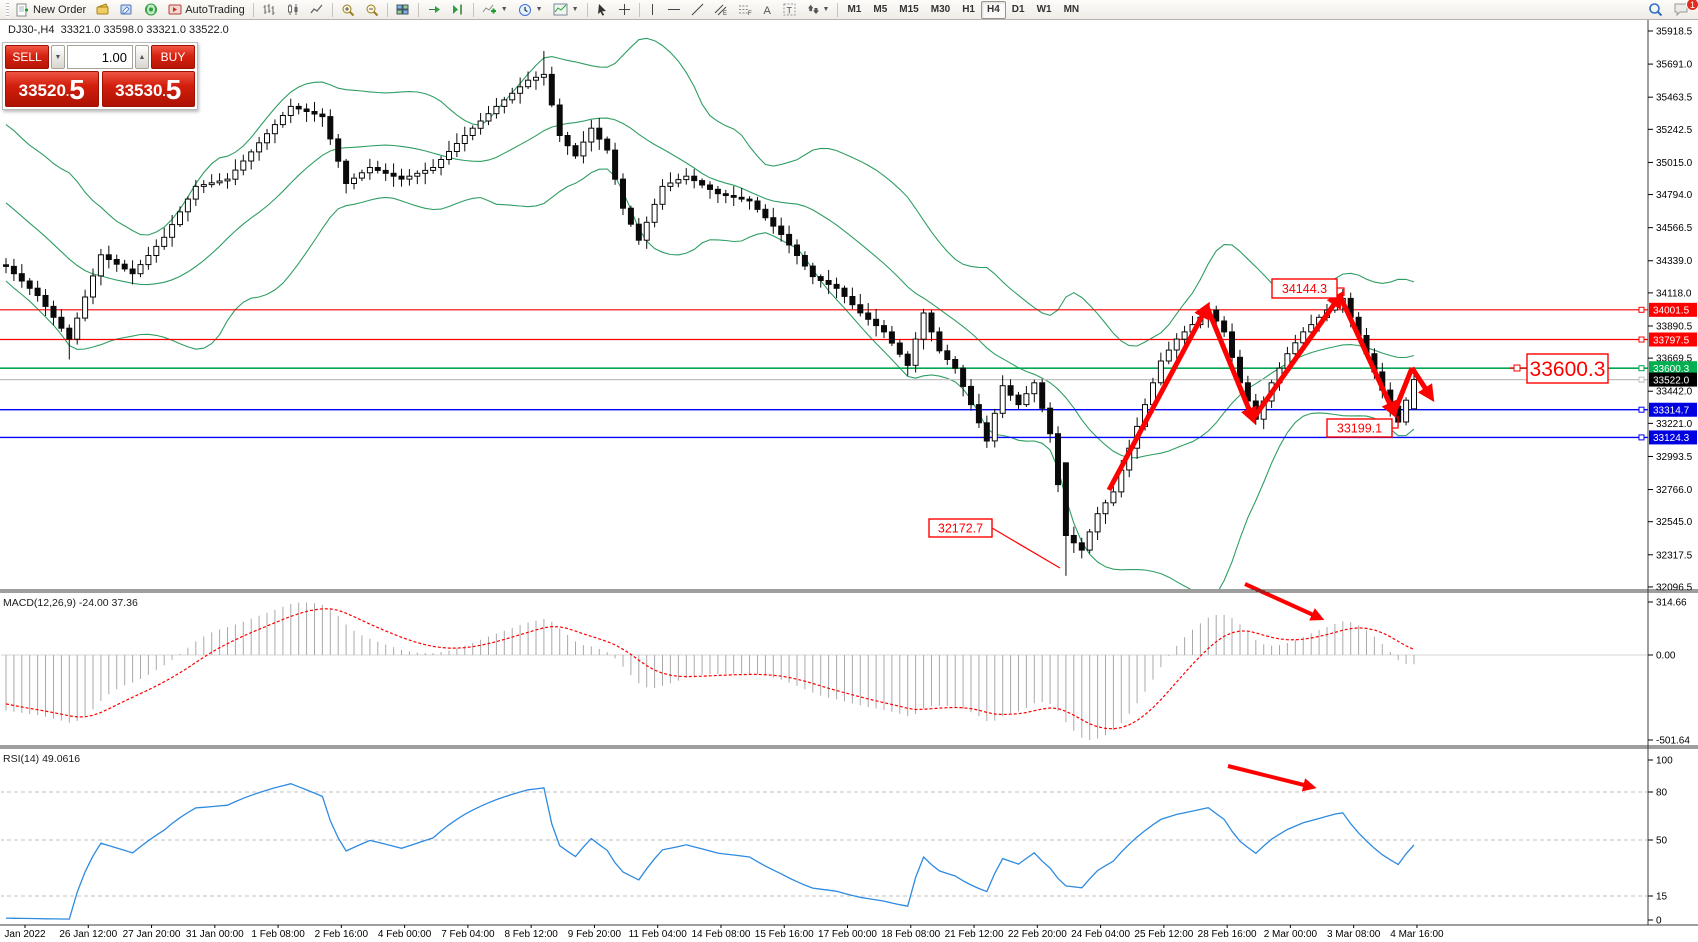  Describe the element at coordinates (1163, 934) in the screenshot. I see `time-tick-label: 25 Feb 12:00` at that location.